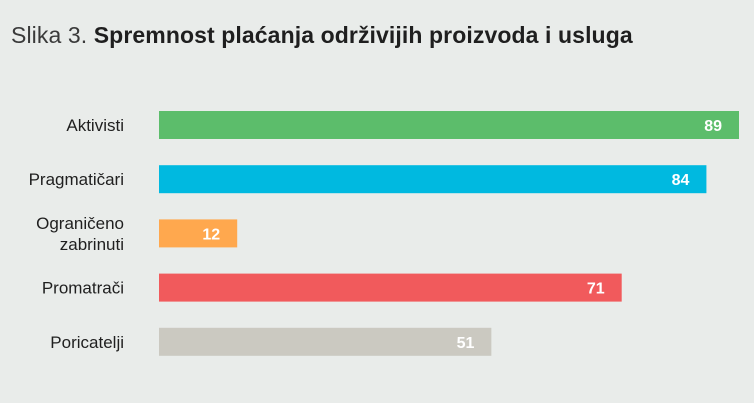  Describe the element at coordinates (466, 343) in the screenshot. I see `bar-value-label: 51` at that location.